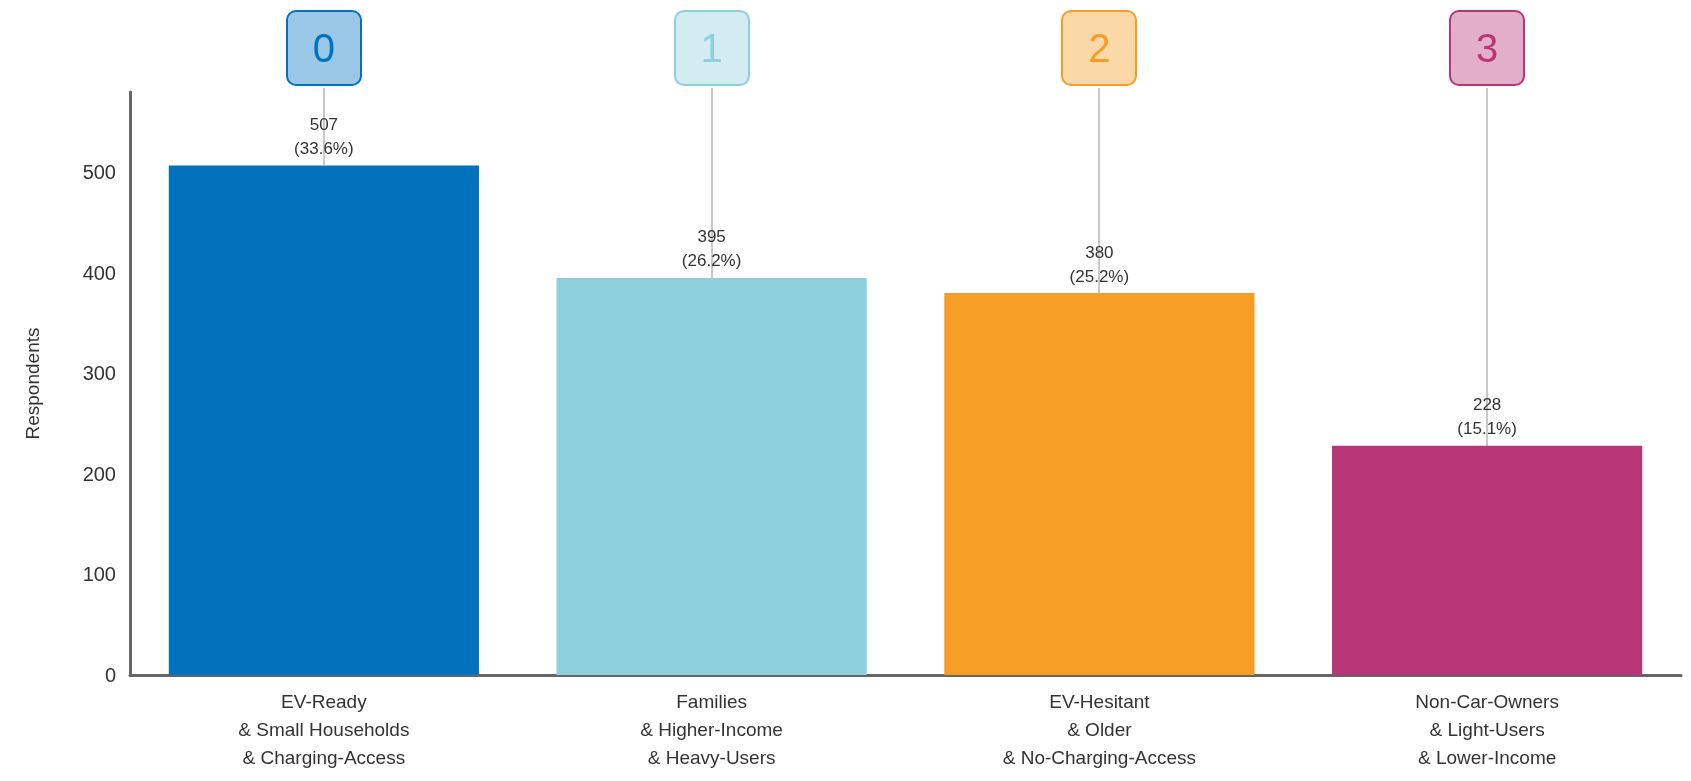 The width and height of the screenshot is (1691, 781). I want to click on data-label: 507 (33.6%), so click(324, 136).